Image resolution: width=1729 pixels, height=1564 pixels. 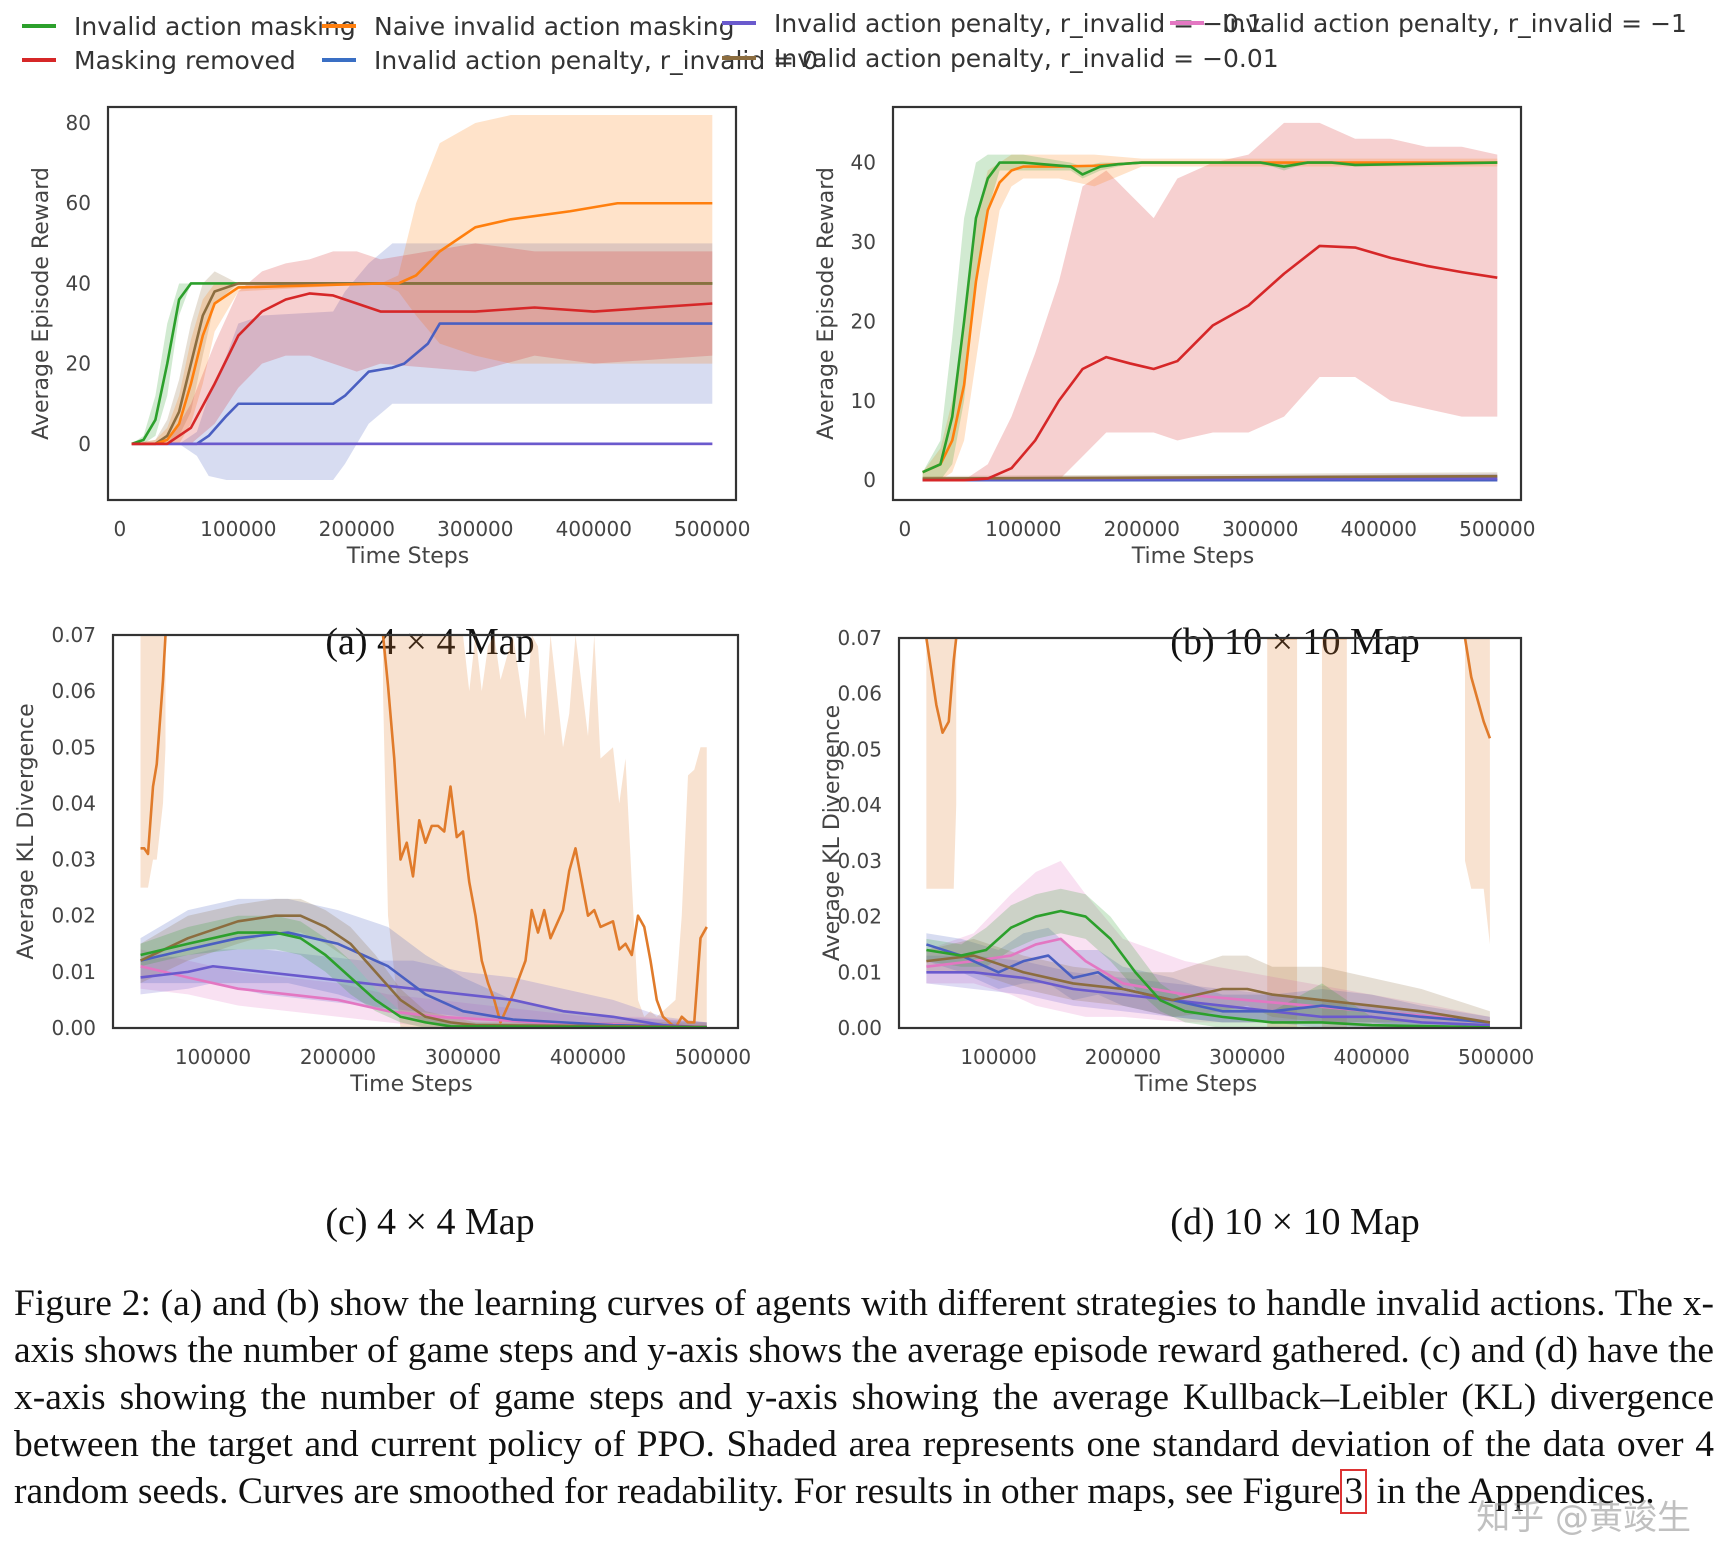 I want to click on series-line-naive2, so click(x=1477, y=688).